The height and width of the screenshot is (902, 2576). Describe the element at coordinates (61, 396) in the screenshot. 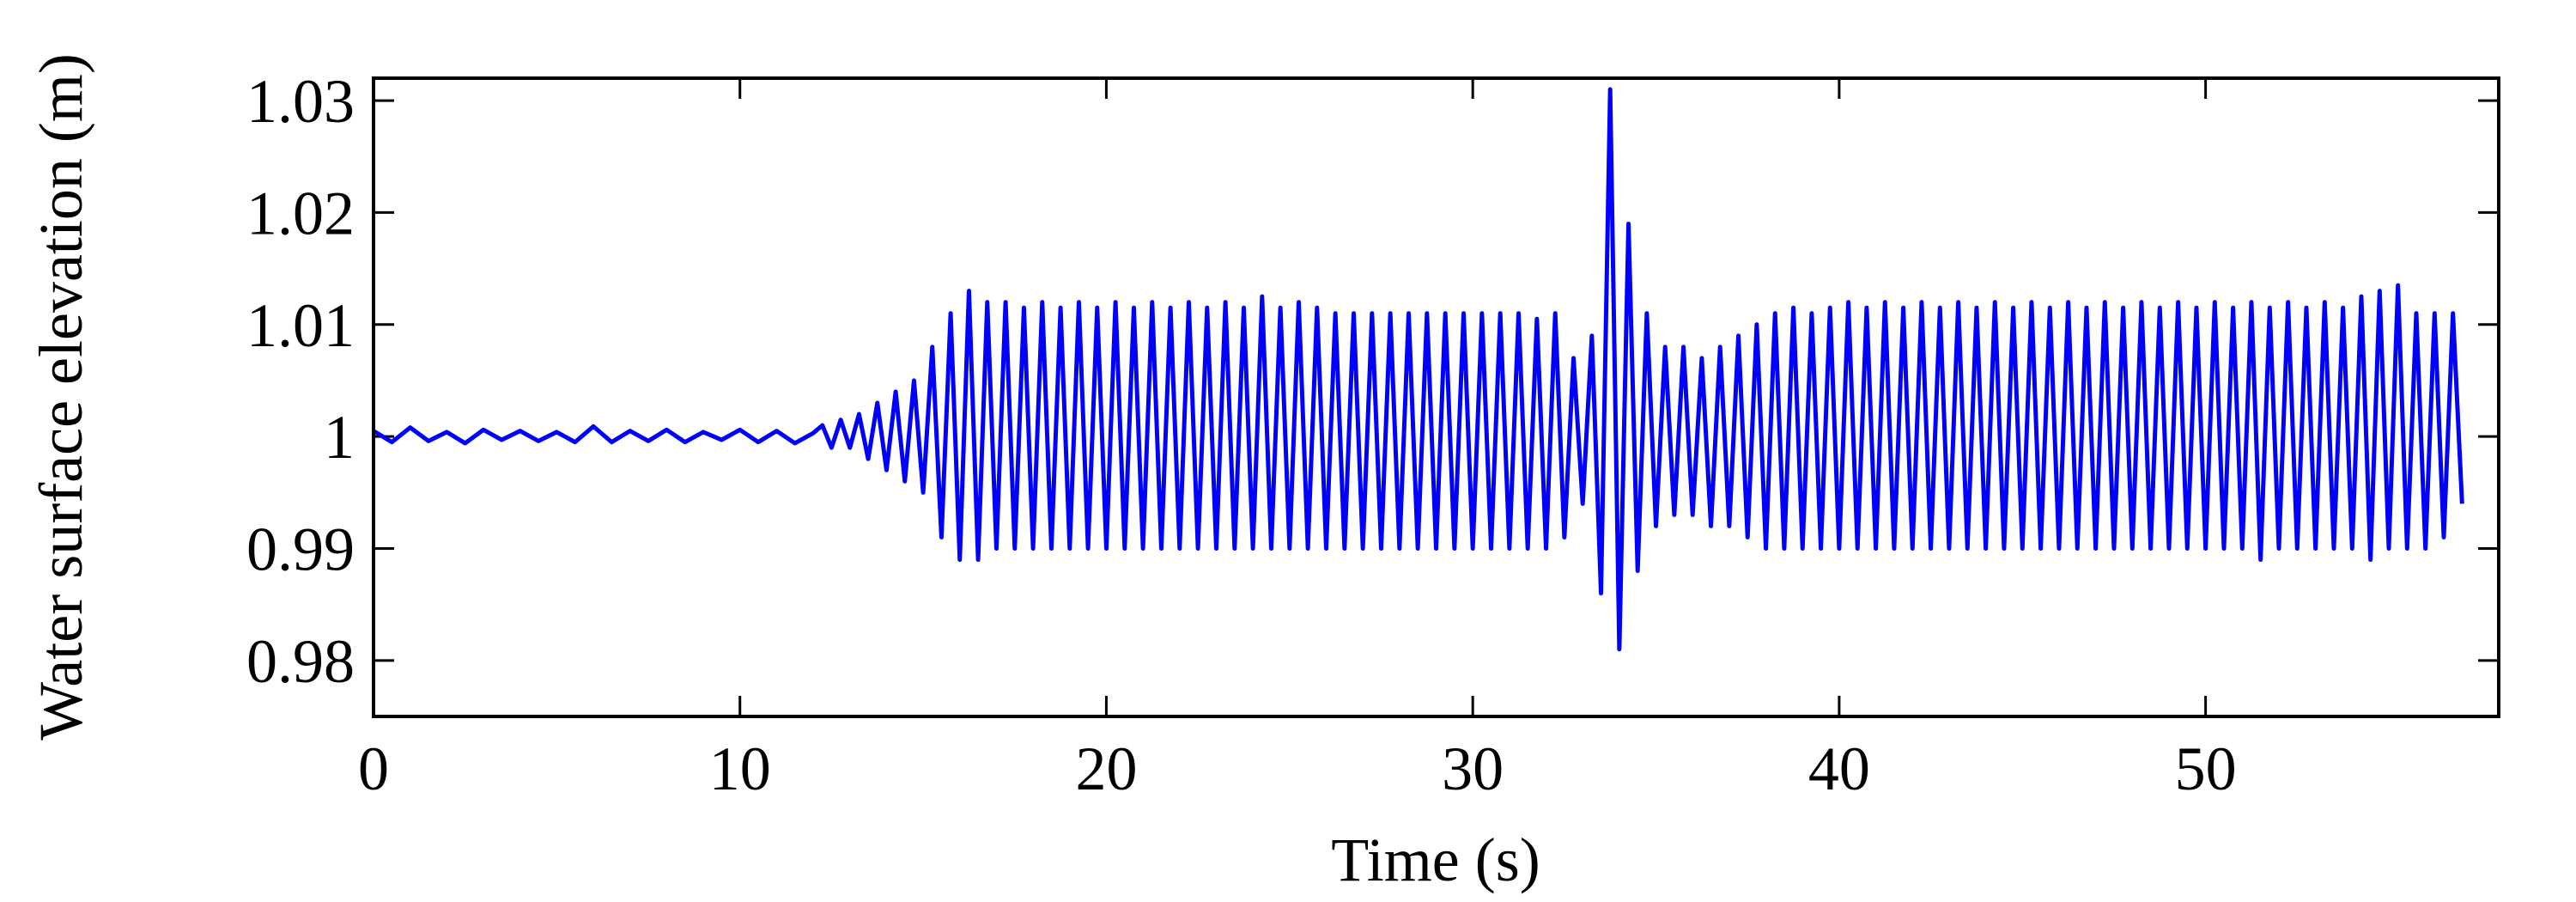

I see `y-axis-label: Water surface elevation (m)` at that location.